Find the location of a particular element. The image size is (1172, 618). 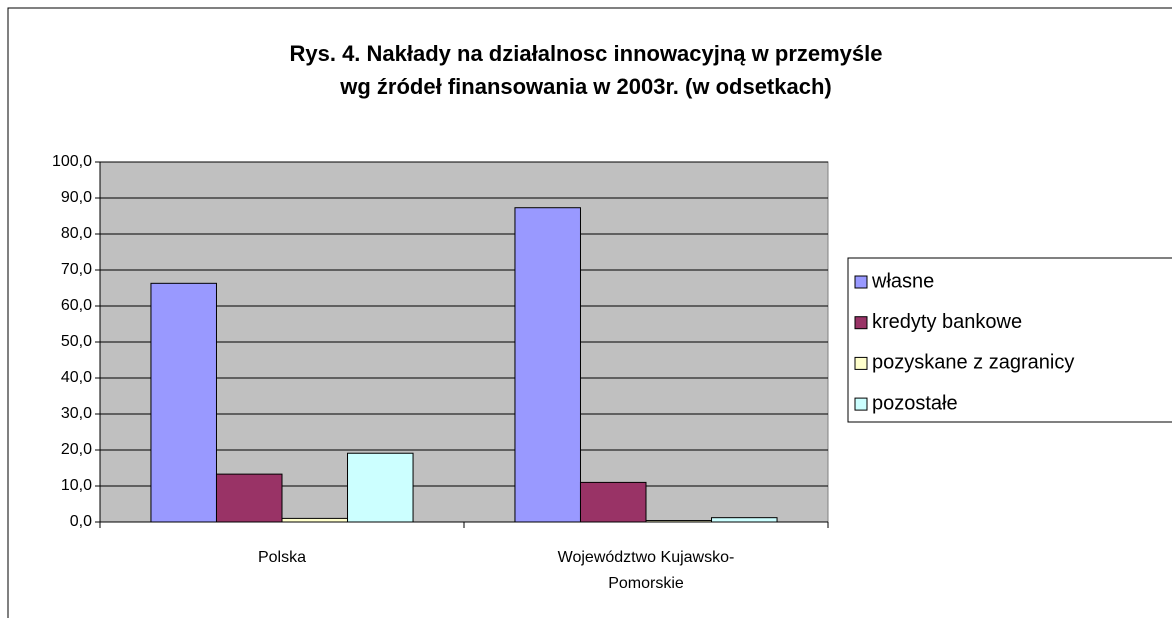

y-tick-label: 80,0 is located at coordinates (76, 233).